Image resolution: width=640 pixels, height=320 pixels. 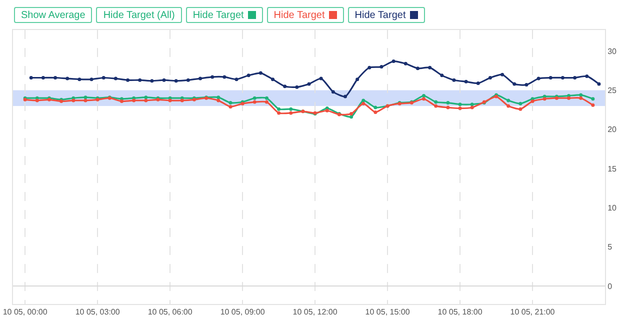 I want to click on x-tick-label: 10 05, 12:00, so click(x=315, y=312).